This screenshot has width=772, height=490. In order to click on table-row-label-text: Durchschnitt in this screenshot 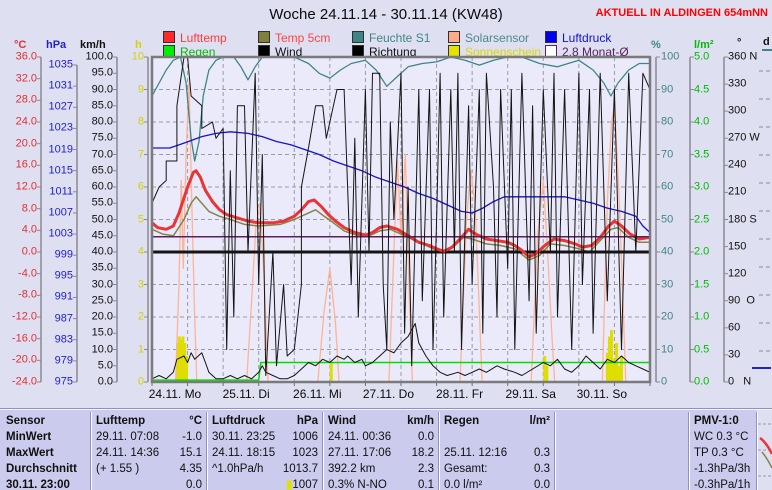, I will do `click(41, 469)`.